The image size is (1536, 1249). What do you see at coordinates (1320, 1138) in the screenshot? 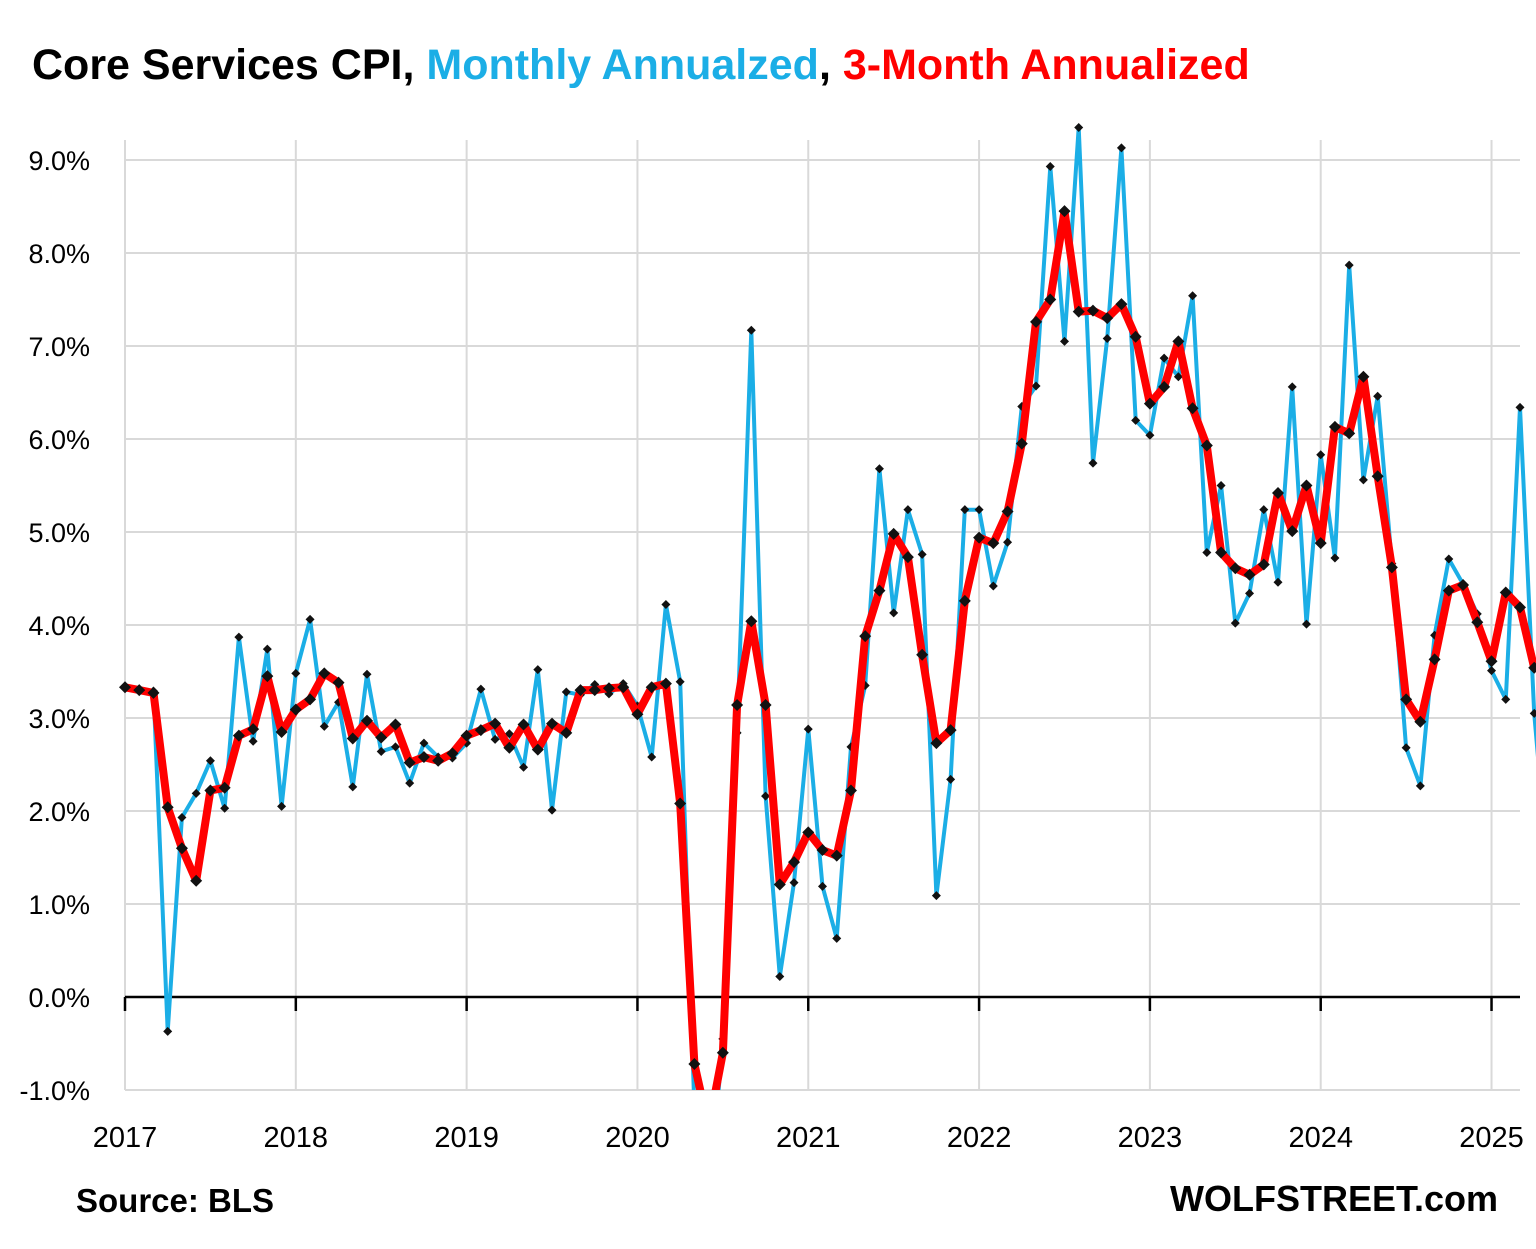
I see `x-tick-label: 2024` at bounding box center [1320, 1138].